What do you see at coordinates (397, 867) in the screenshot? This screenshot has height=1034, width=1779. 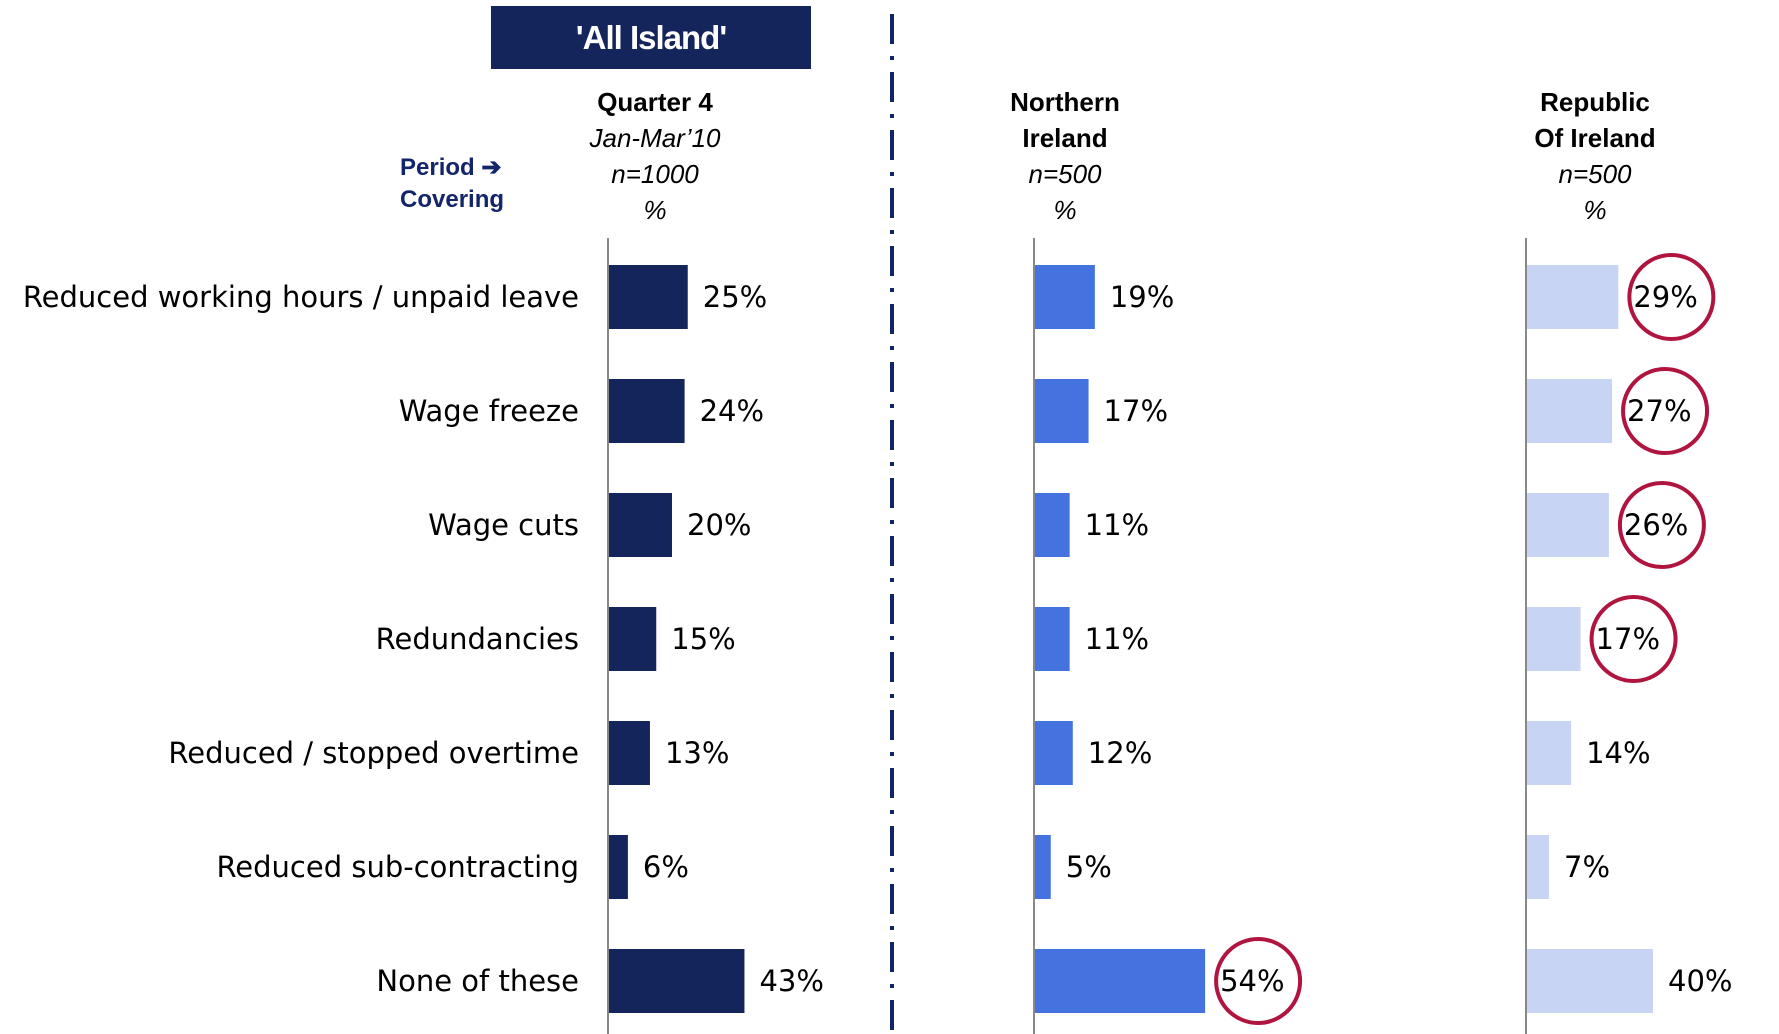 I see `category-label: Reduced sub-contracting` at bounding box center [397, 867].